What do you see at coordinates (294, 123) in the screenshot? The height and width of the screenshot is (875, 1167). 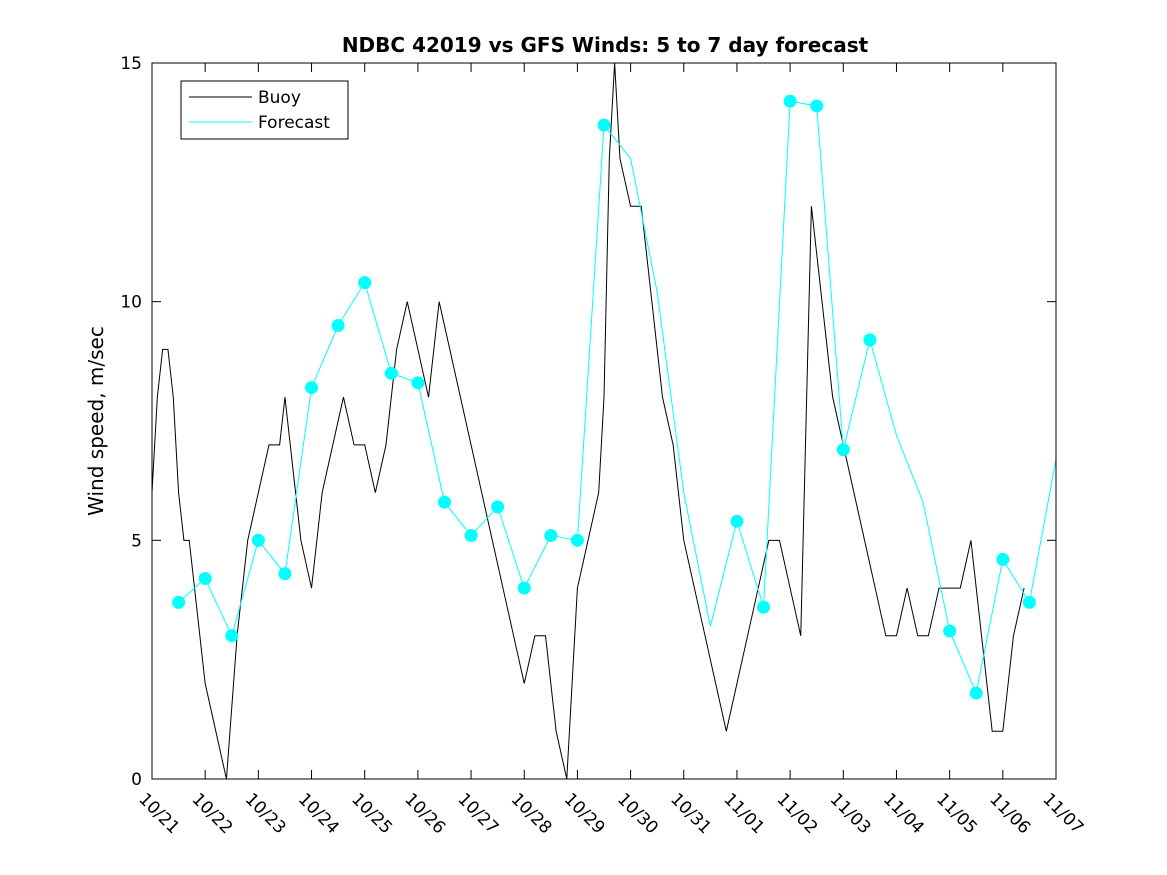 I see `legend-forecast-label: Forecast` at bounding box center [294, 123].